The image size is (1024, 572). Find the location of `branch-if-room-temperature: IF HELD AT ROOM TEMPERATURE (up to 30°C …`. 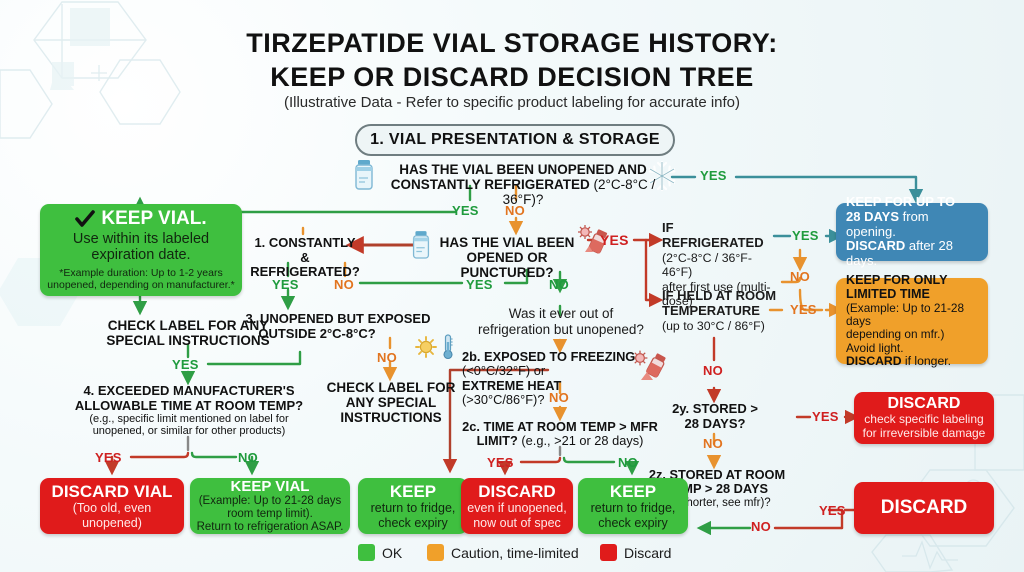

branch-if-room-temperature: IF HELD AT ROOM TEMPERATURE (up to 30°C … is located at coordinates (720, 310).